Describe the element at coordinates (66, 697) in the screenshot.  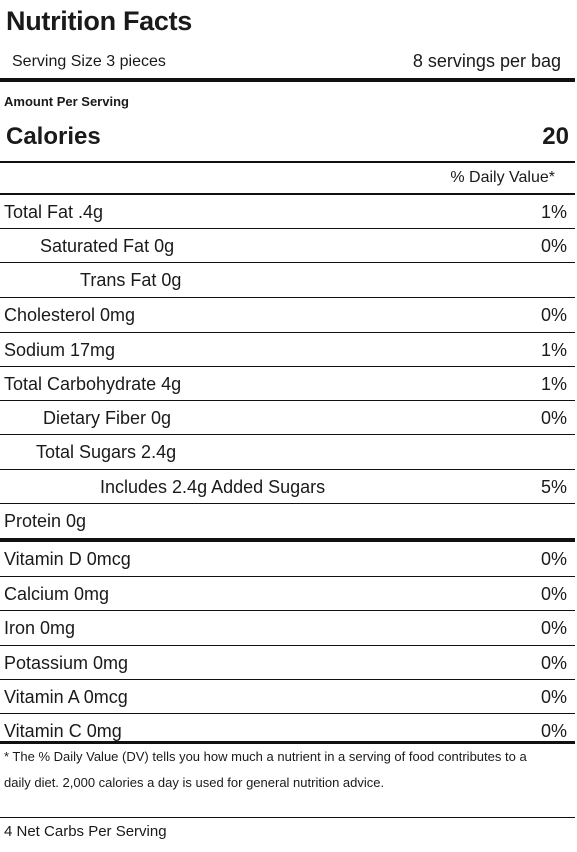
I see `vitamin-label: Vitamin A 0mcg` at that location.